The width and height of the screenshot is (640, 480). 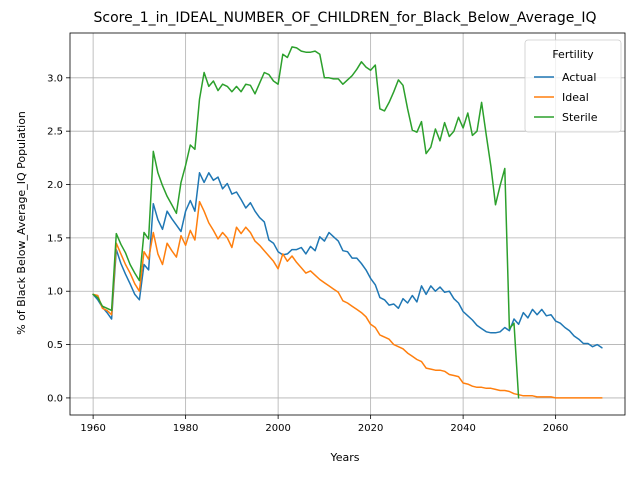 I want to click on y-tick-label: 2.5, so click(x=55, y=132).